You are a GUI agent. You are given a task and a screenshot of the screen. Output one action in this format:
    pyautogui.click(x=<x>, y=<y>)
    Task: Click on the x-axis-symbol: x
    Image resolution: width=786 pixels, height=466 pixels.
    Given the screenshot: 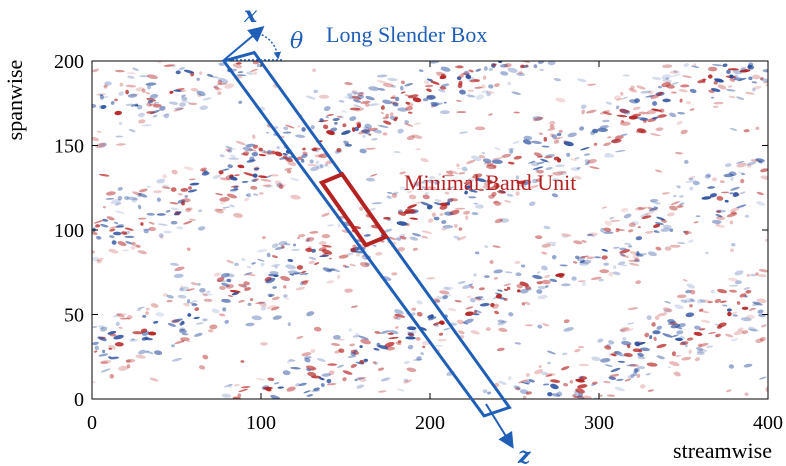 What is the action you would take?
    pyautogui.click(x=250, y=15)
    